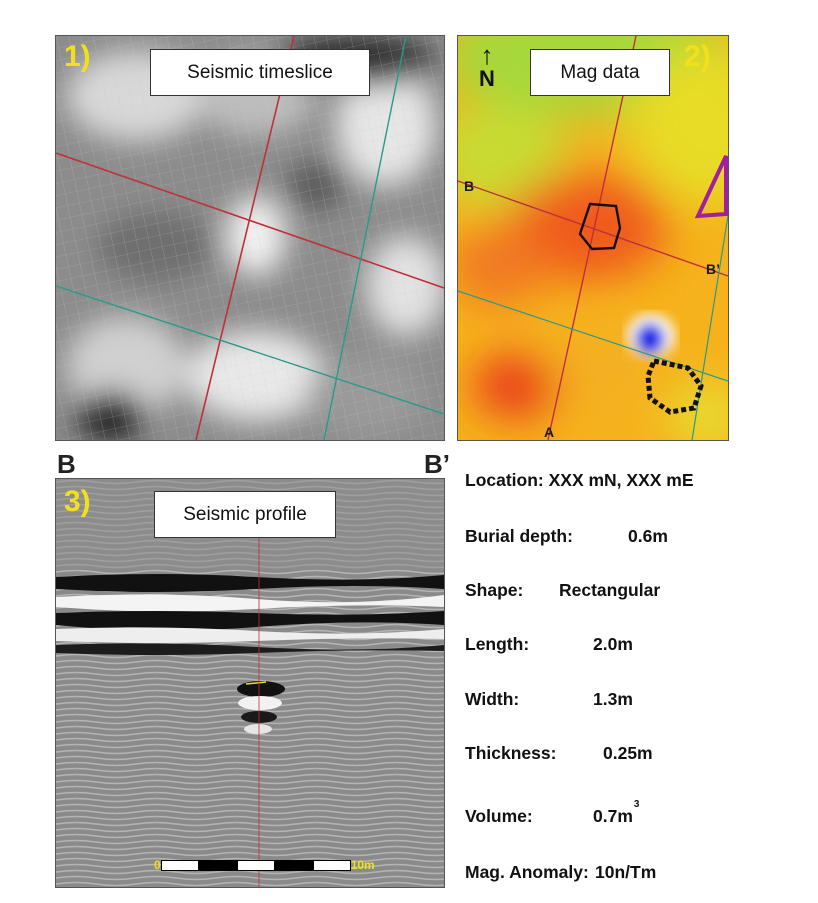 Image resolution: width=818 pixels, height=903 pixels. I want to click on north-arrow: ↑ N, so click(487, 66).